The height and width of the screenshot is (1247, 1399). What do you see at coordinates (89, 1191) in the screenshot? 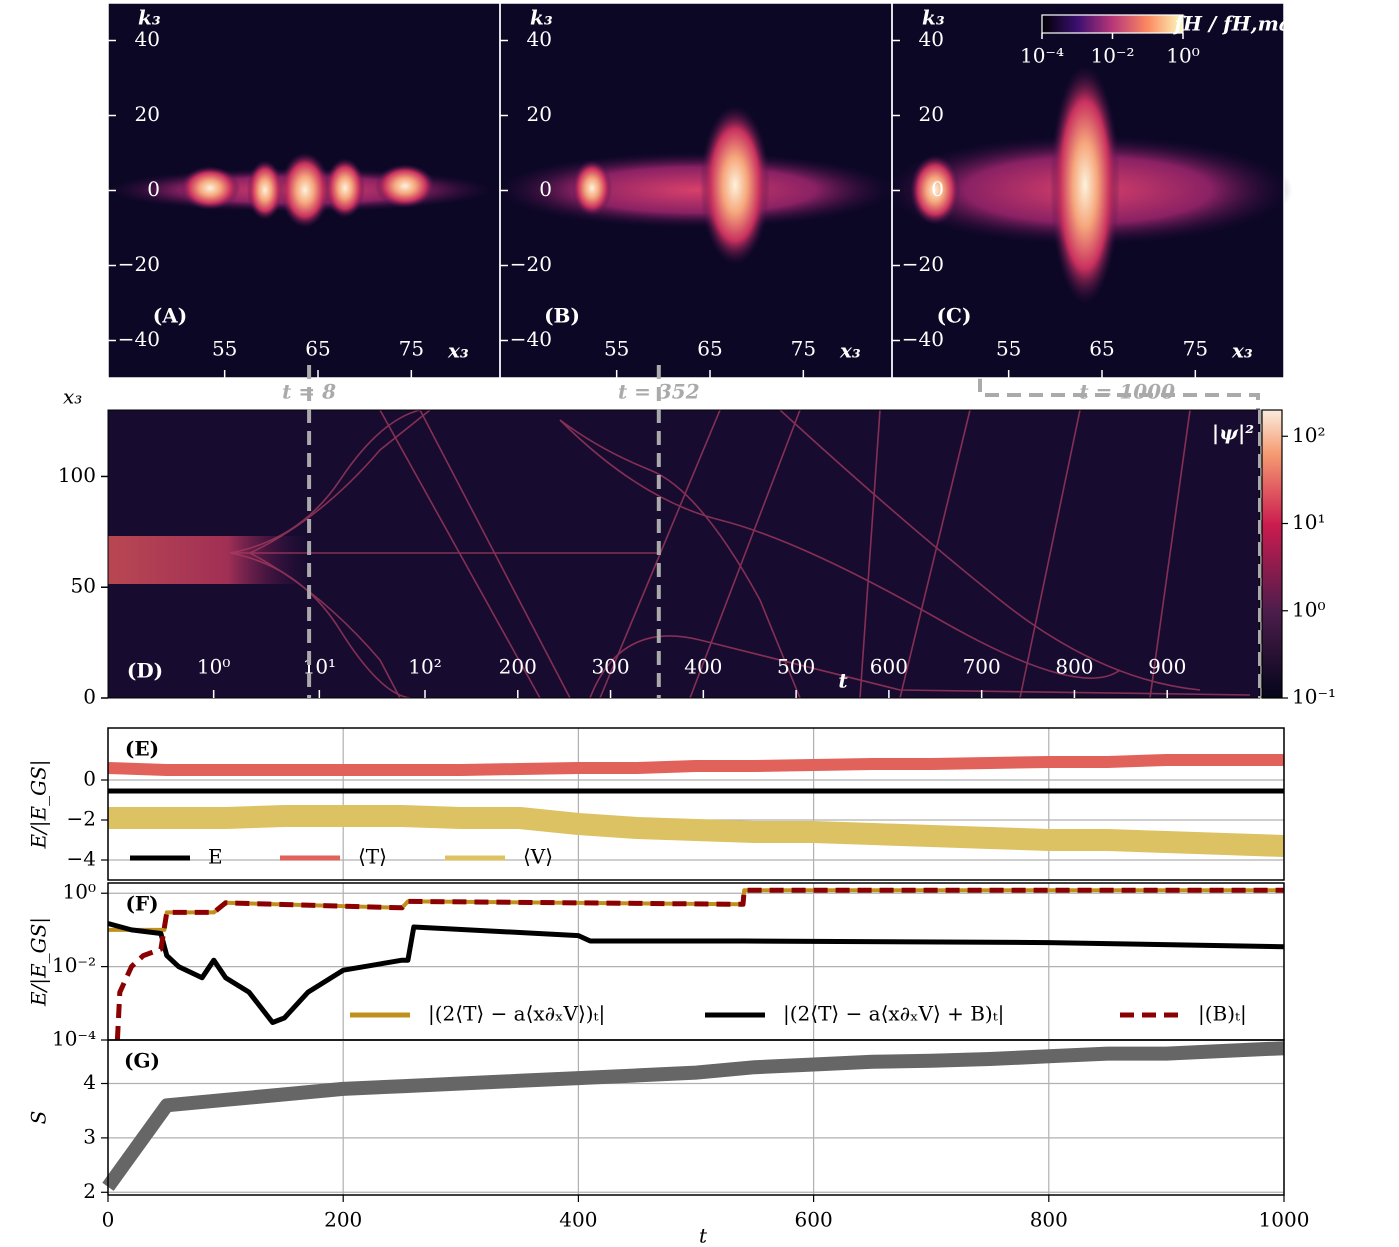
I see `y-tick-label: 2` at bounding box center [89, 1191].